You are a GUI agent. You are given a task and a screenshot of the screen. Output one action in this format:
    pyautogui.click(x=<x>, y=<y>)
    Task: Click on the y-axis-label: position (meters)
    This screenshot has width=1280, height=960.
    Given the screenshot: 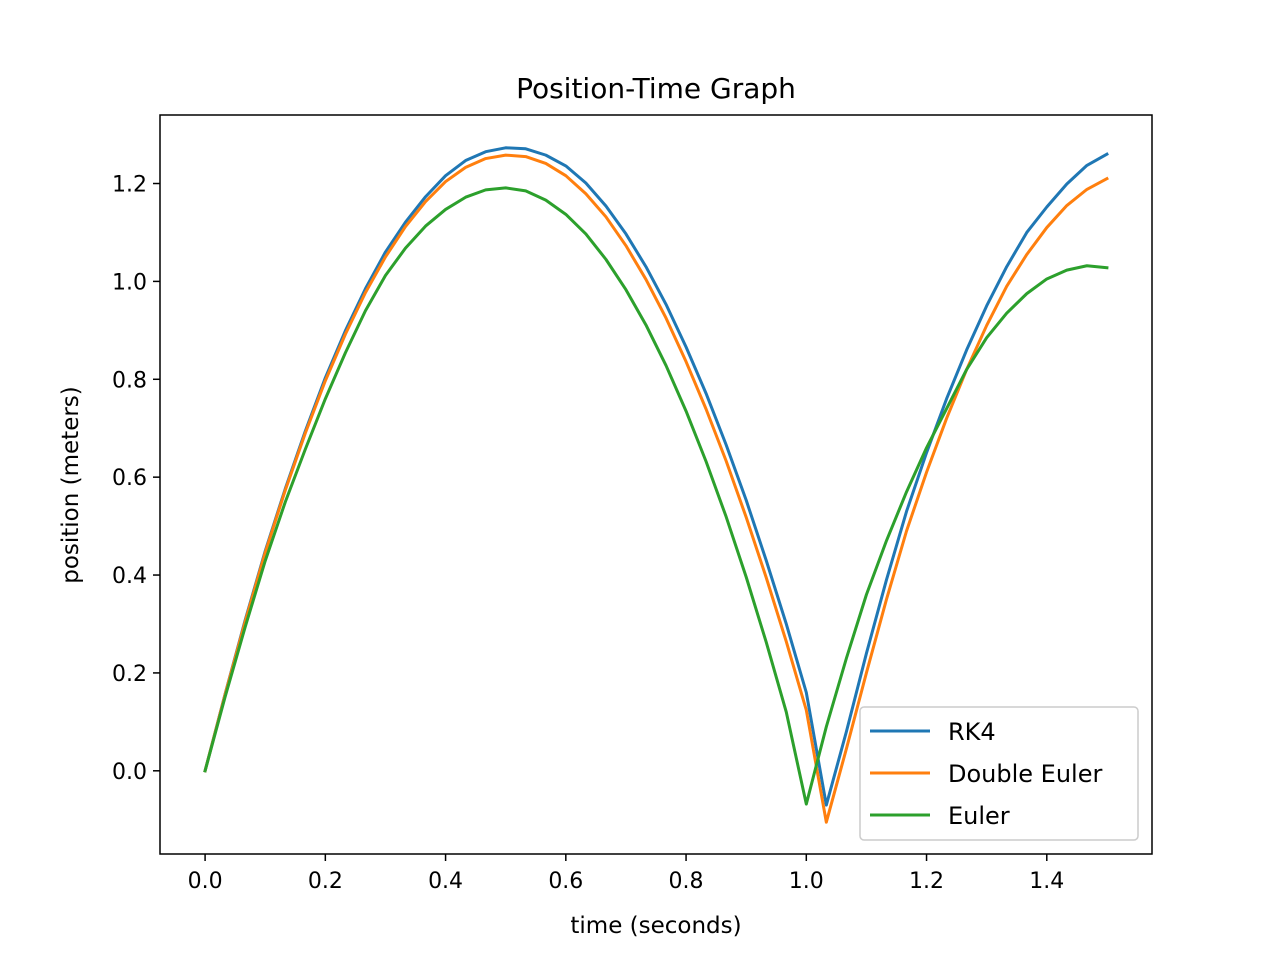 What is the action you would take?
    pyautogui.click(x=71, y=485)
    